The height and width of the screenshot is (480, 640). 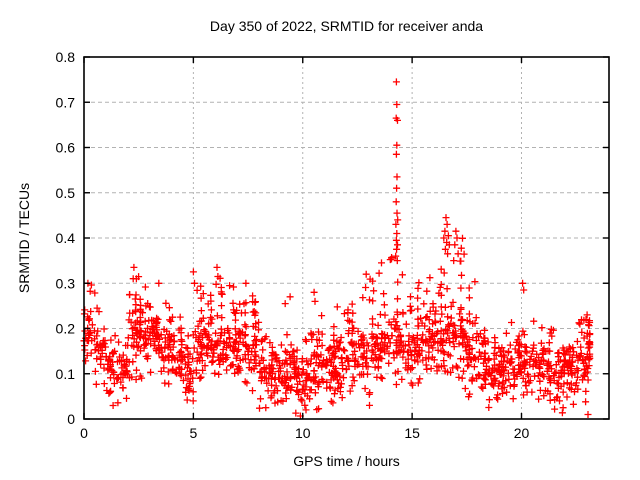 I want to click on y-tick-label: 0.2, so click(x=66, y=329).